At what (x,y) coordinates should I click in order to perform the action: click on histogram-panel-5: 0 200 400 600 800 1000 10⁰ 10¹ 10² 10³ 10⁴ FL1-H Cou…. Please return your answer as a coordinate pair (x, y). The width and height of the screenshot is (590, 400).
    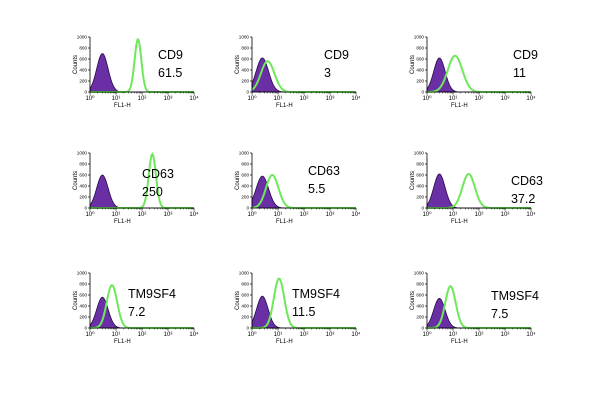
    Looking at the image, I should click on (298, 188).